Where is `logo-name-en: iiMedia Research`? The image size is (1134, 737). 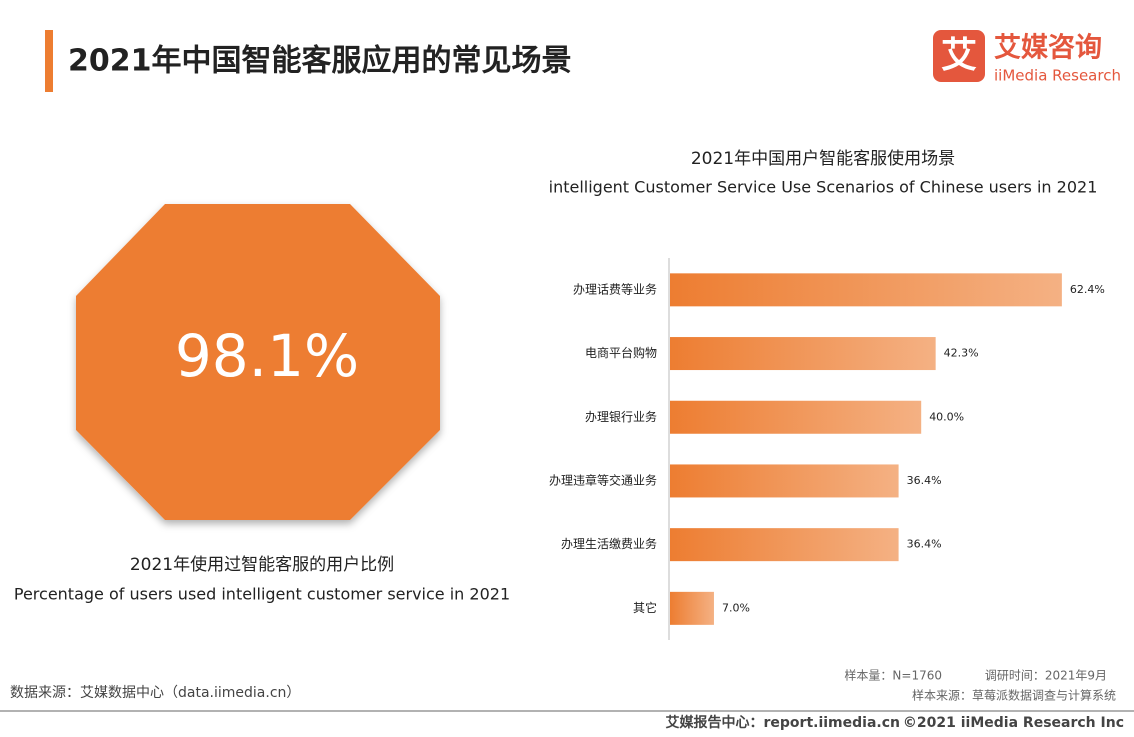
logo-name-en: iiMedia Research is located at coordinates (1057, 76).